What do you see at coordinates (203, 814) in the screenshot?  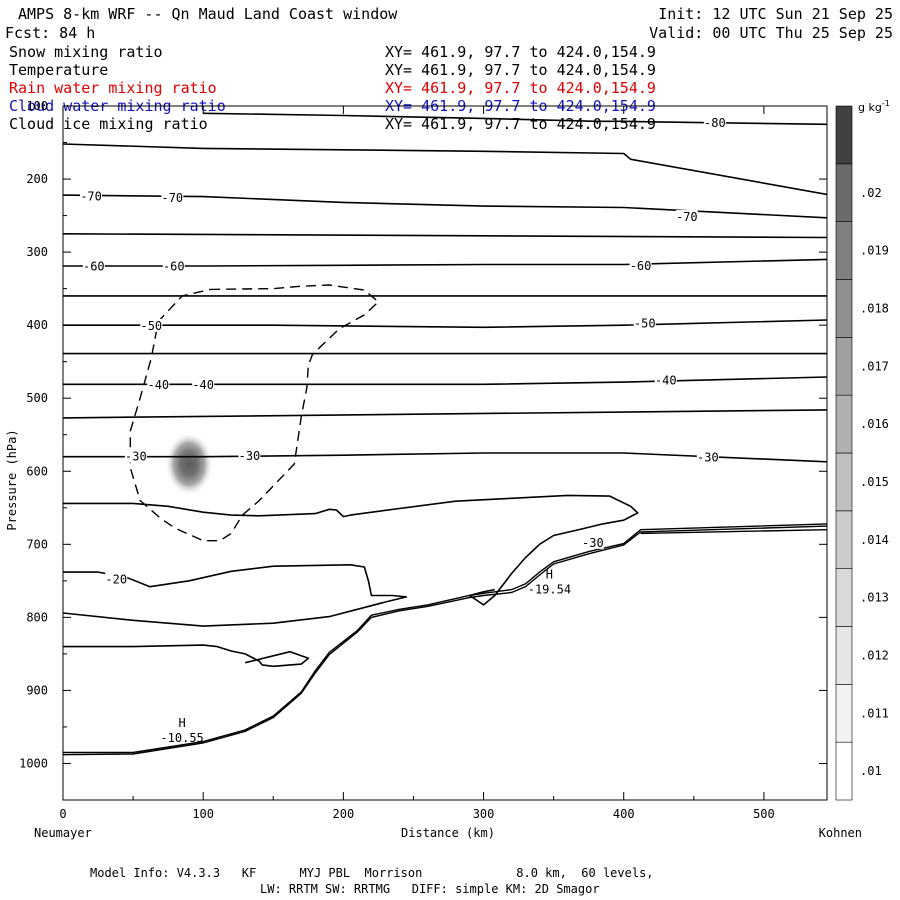 I see `x-tick-label: 100` at bounding box center [203, 814].